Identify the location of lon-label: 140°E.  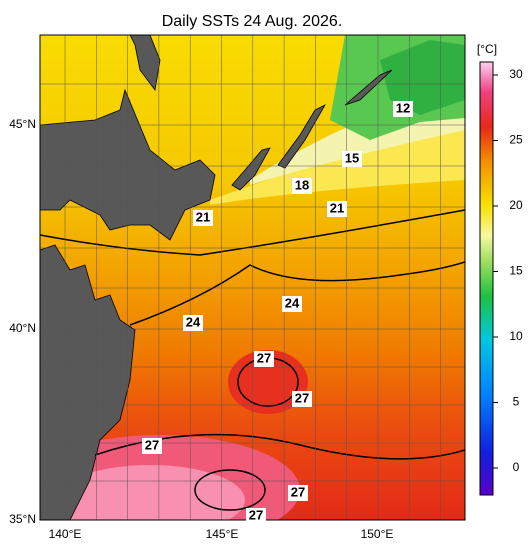
(65, 534).